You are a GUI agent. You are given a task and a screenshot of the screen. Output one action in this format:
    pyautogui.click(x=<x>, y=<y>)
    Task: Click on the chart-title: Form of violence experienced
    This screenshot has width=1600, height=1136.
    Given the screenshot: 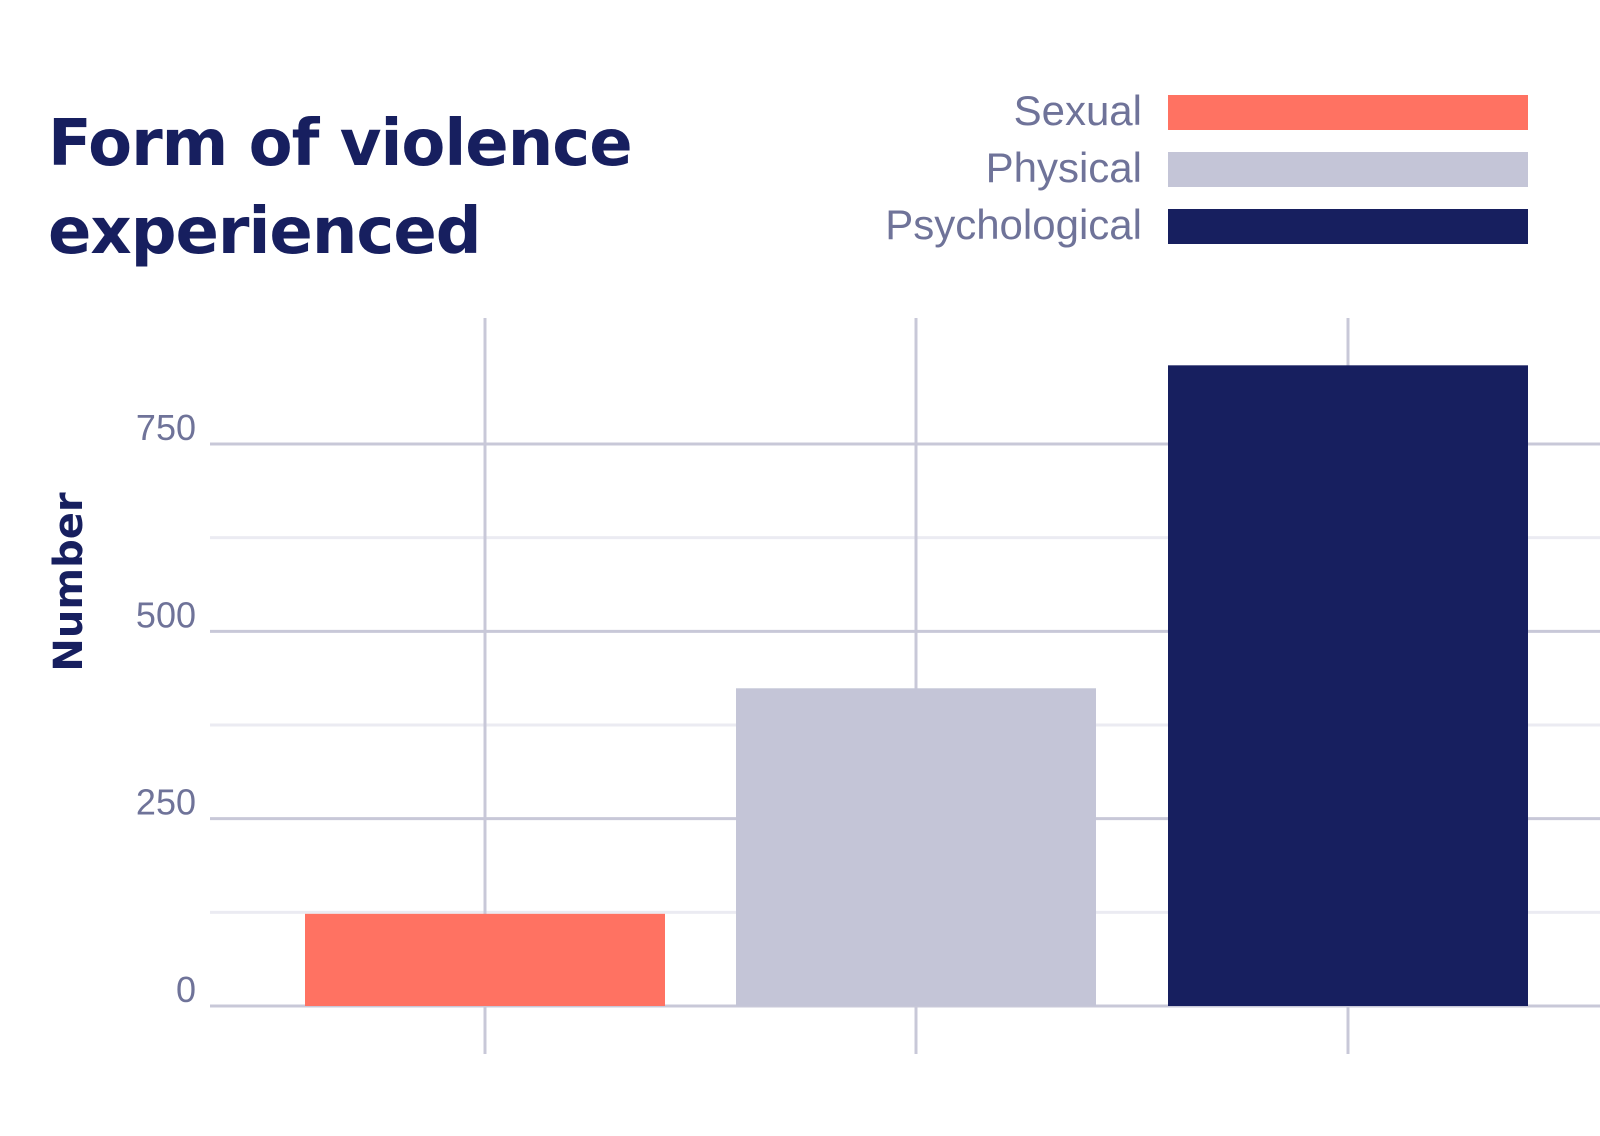 What is the action you would take?
    pyautogui.click(x=340, y=188)
    